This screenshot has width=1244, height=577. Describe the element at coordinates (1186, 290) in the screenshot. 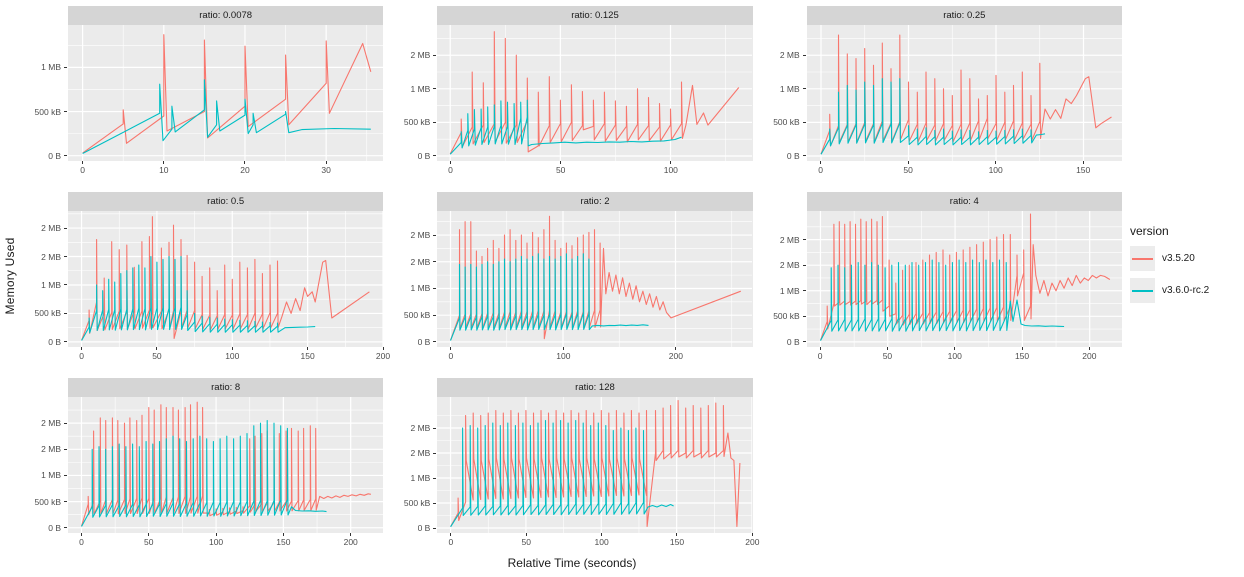

I see `legend-item: v3.6.0-rc.2` at that location.